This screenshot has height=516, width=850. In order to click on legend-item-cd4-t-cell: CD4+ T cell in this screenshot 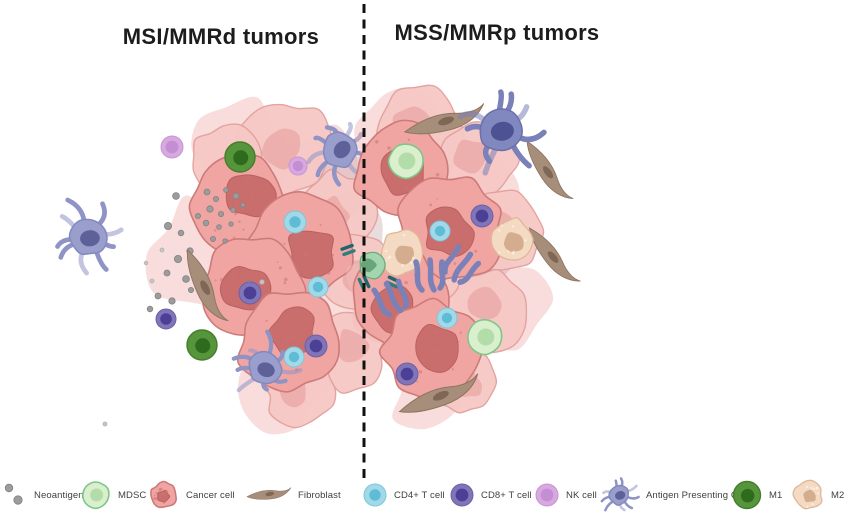, I will do `click(403, 495)`.